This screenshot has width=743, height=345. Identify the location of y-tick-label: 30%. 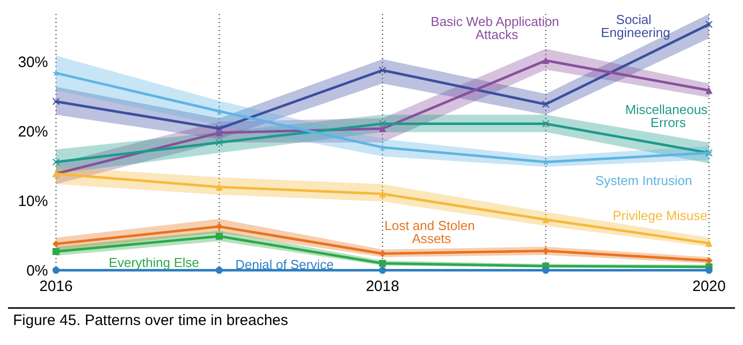
(33, 63).